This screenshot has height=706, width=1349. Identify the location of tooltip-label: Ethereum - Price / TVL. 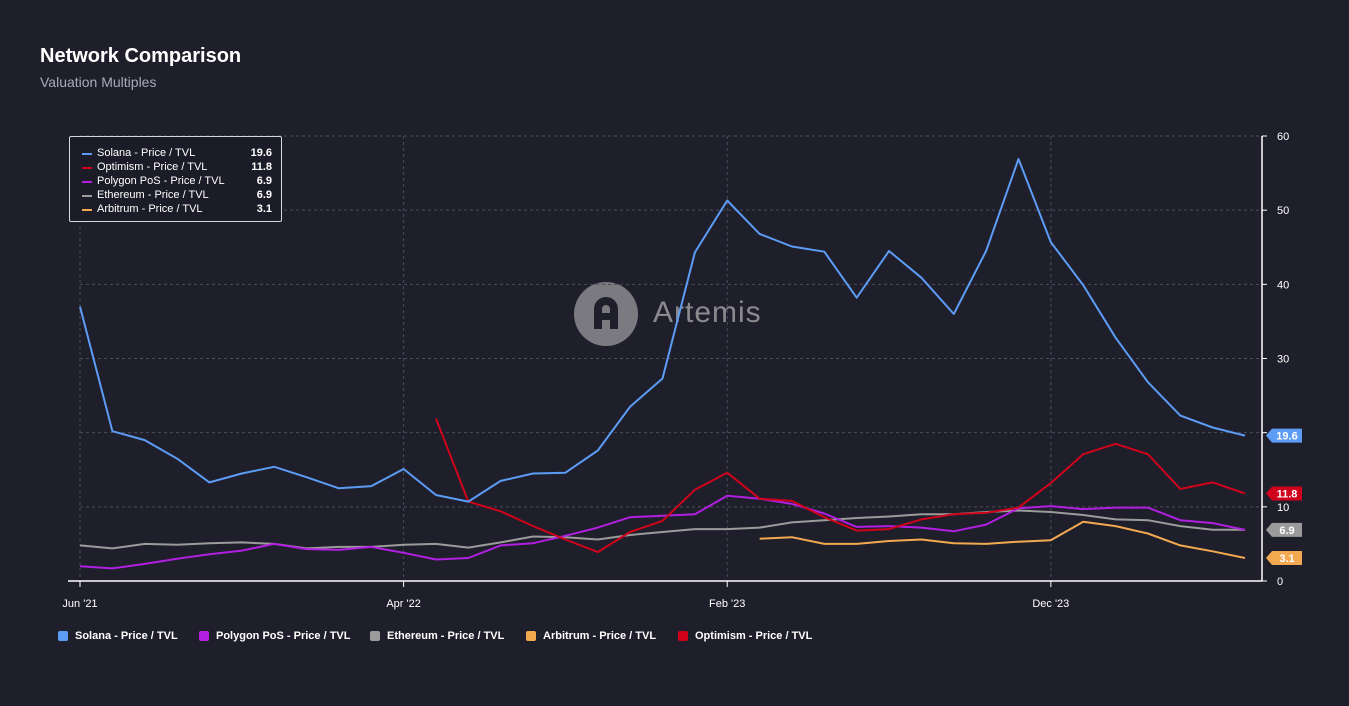
(153, 195).